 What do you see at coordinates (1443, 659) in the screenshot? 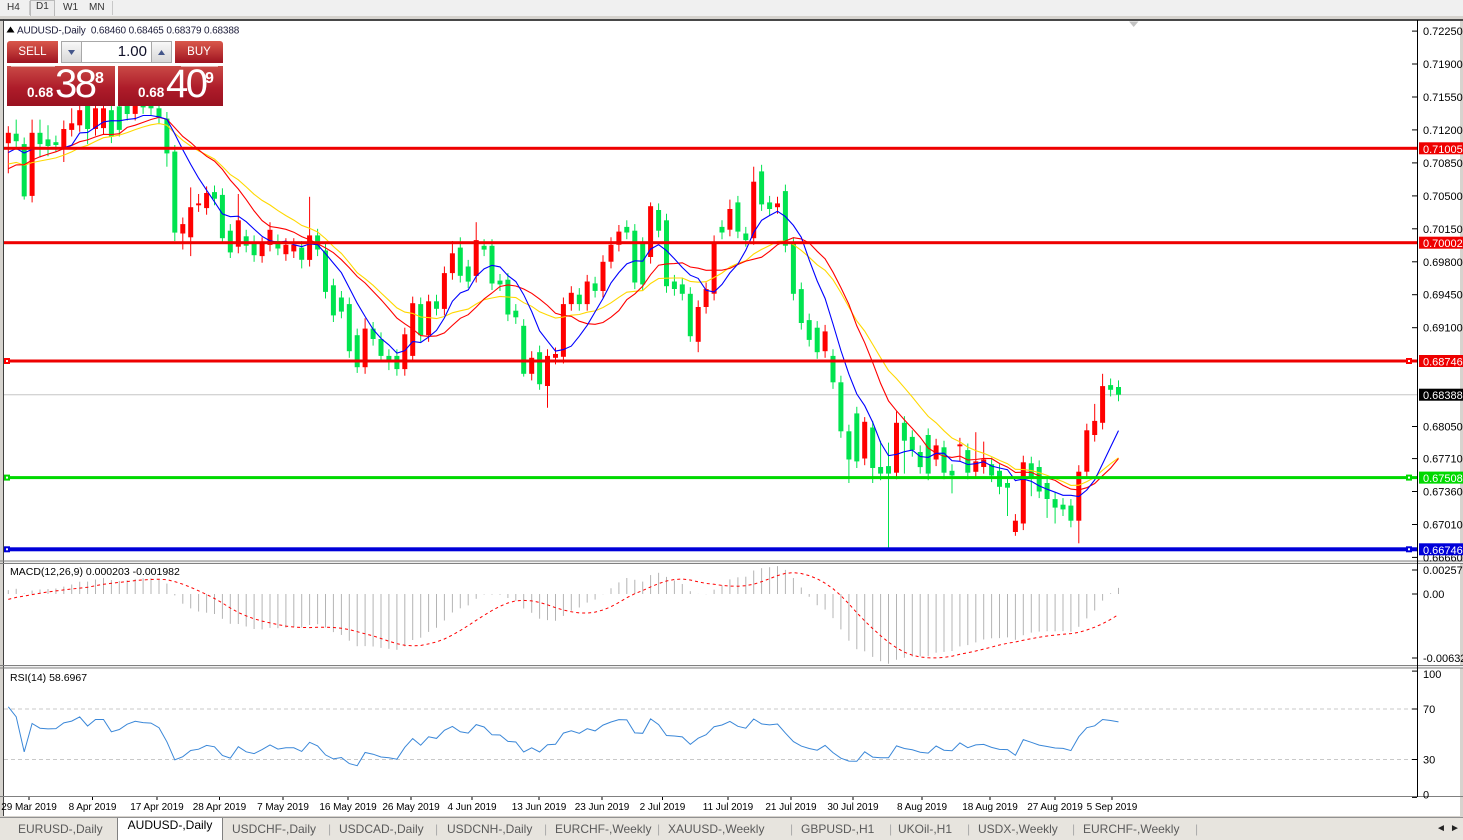
I see `svg-text: -0.006326` at bounding box center [1443, 659].